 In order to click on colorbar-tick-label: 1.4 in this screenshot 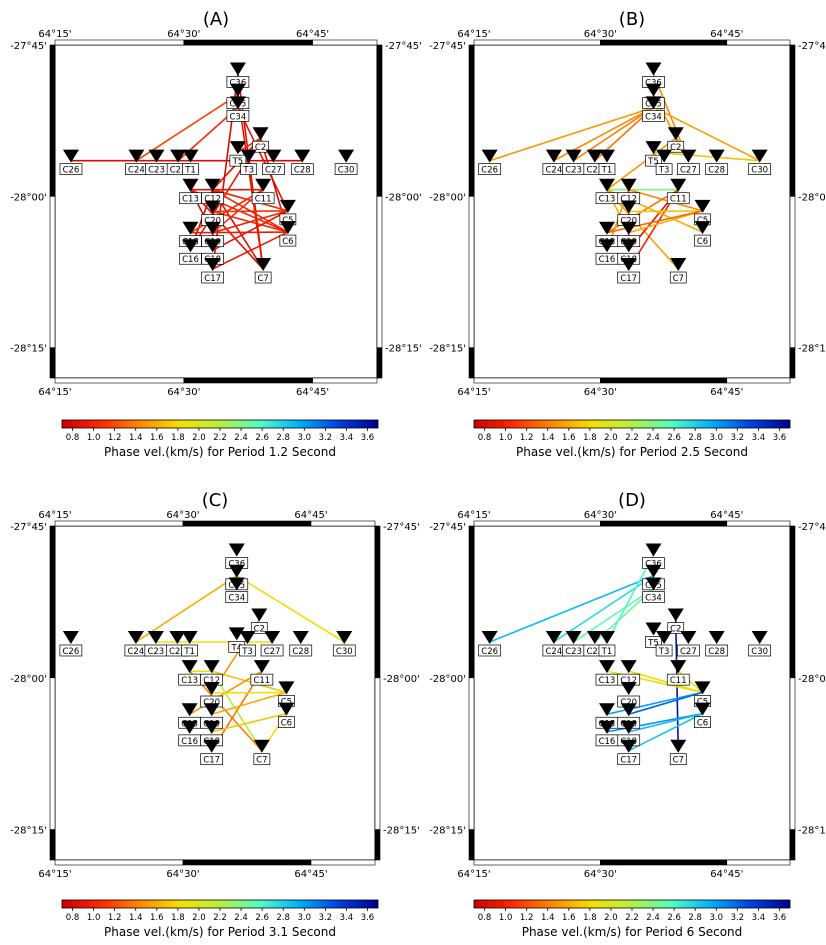, I will do `click(136, 918)`.